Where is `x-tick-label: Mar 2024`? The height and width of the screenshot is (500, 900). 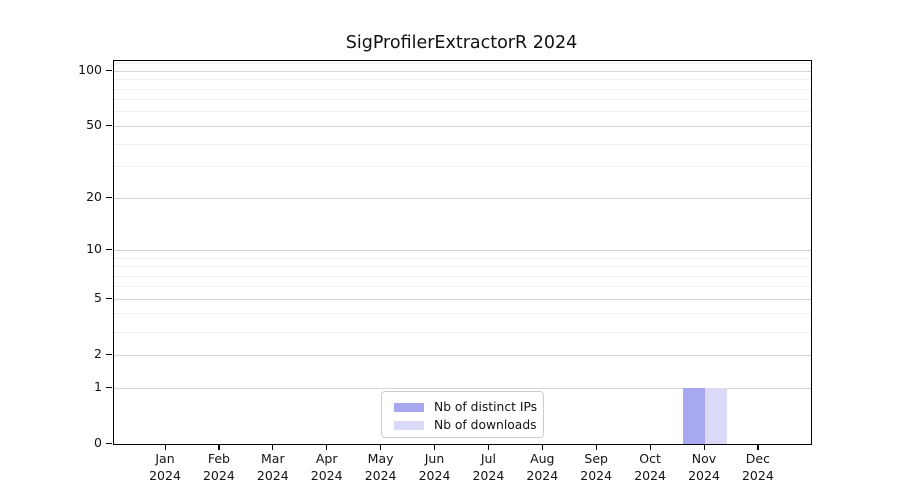 x-tick-label: Mar 2024 is located at coordinates (273, 467).